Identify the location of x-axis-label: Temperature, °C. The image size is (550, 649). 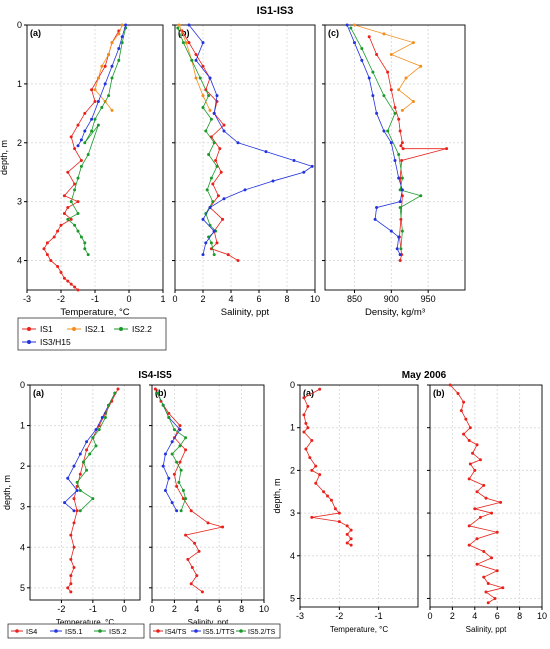
(94, 312).